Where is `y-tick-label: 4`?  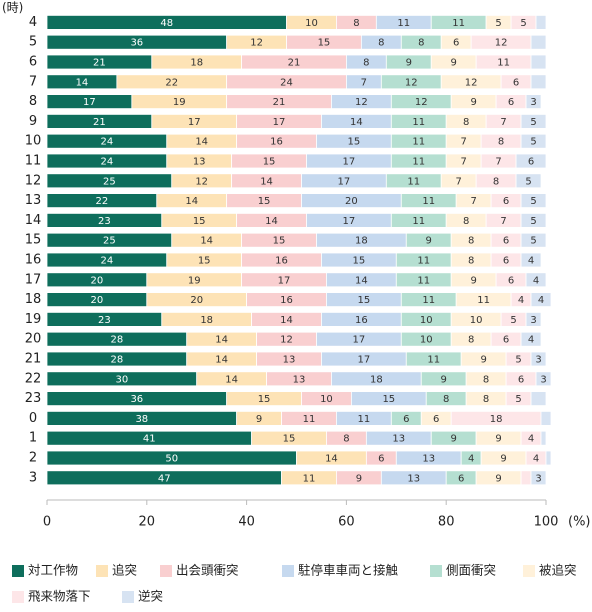 y-tick-label: 4 is located at coordinates (33, 22).